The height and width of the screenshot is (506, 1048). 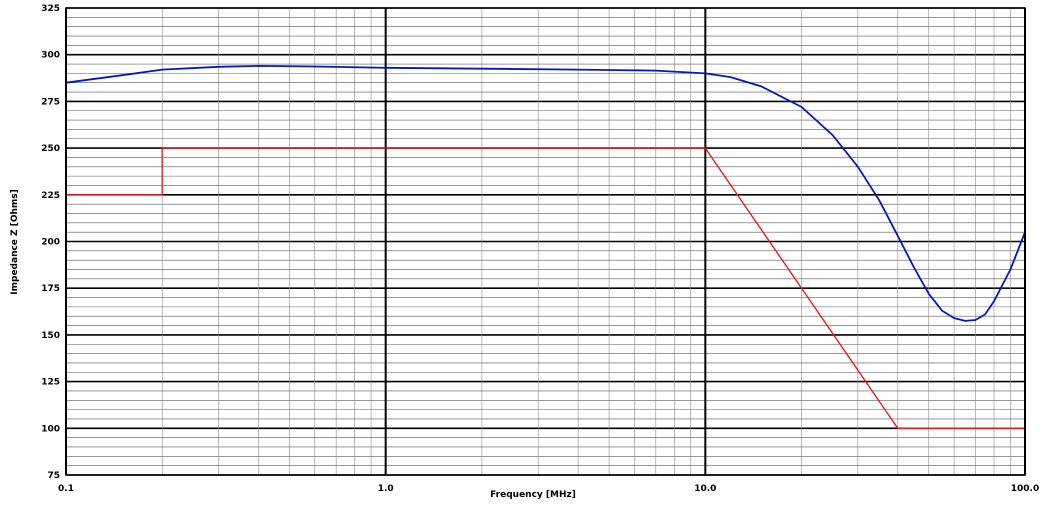 I want to click on y-tick-label: 200, so click(x=50, y=243).